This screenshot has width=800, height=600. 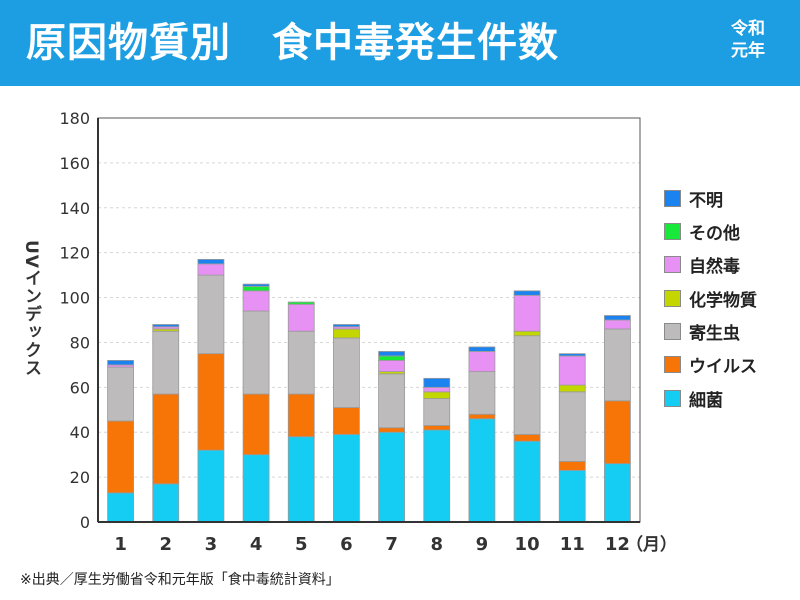 I want to click on x-axis-unit: （月）, so click(x=651, y=544).